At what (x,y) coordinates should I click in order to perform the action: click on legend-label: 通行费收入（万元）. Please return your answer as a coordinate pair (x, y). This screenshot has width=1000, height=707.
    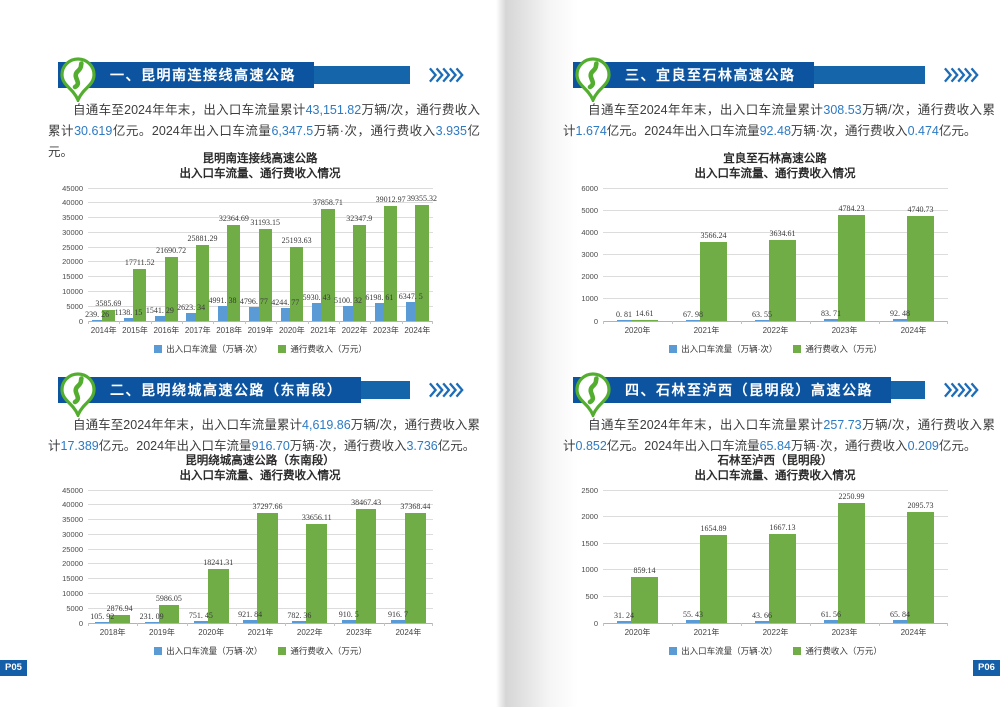
    Looking at the image, I should click on (843, 651).